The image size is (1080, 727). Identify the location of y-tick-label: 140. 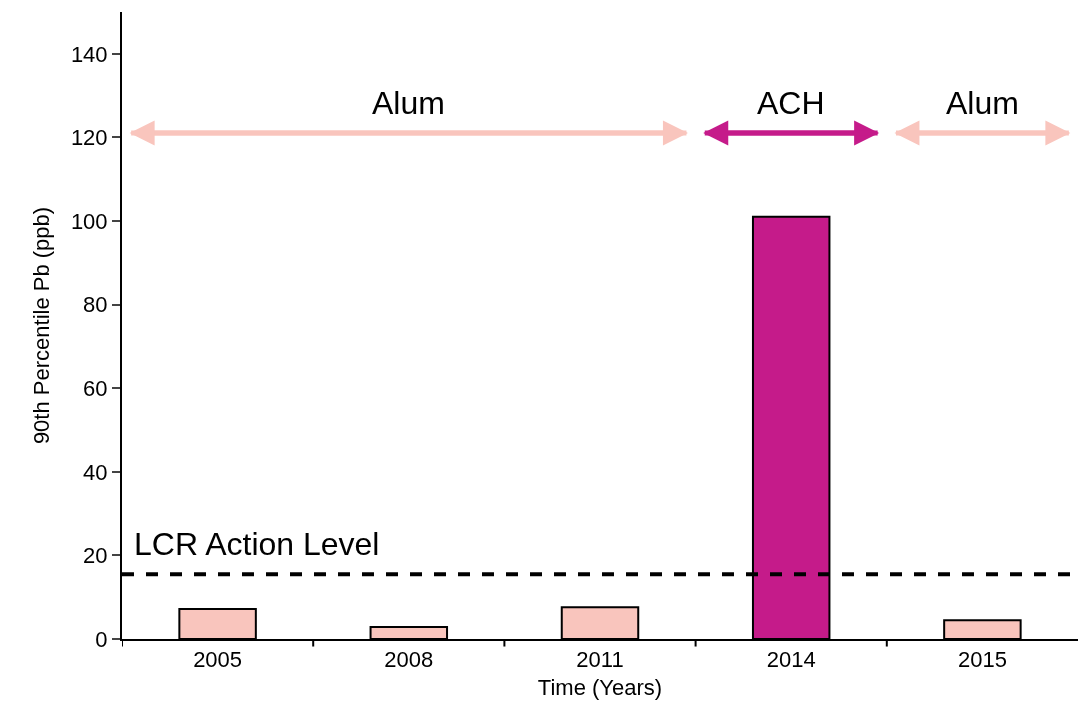
(89, 54).